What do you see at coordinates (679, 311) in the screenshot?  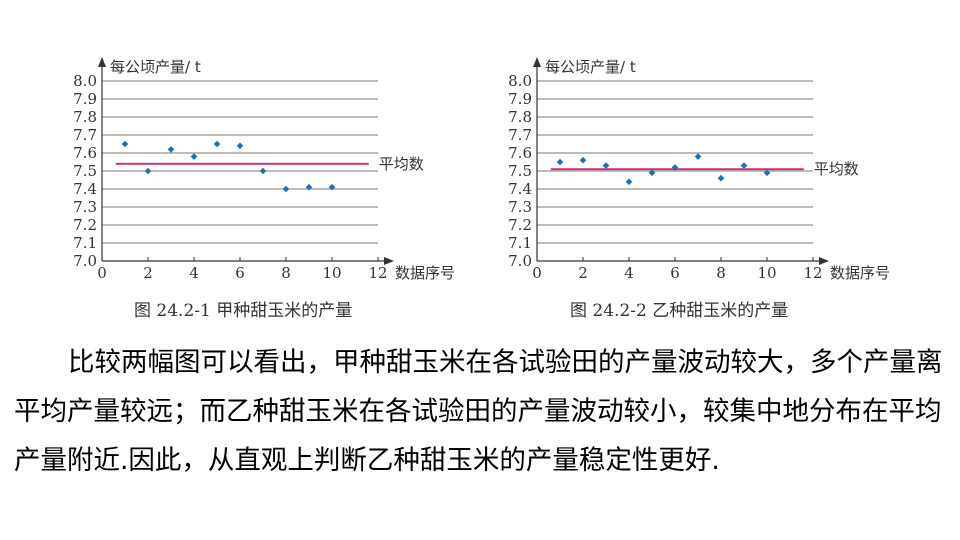 I see `chart-2-caption: 图 24.2-2 乙种甜玉米的产量` at bounding box center [679, 311].